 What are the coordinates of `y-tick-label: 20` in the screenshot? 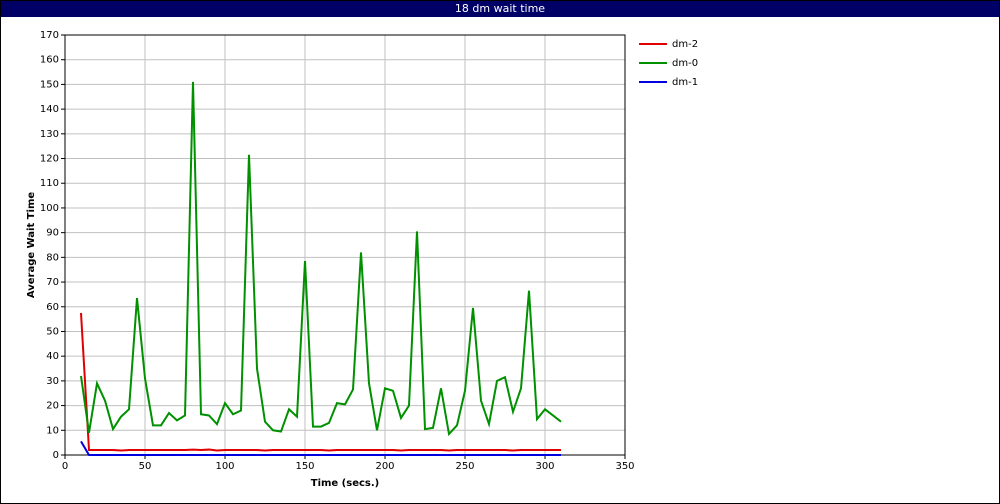 It's located at (52, 406).